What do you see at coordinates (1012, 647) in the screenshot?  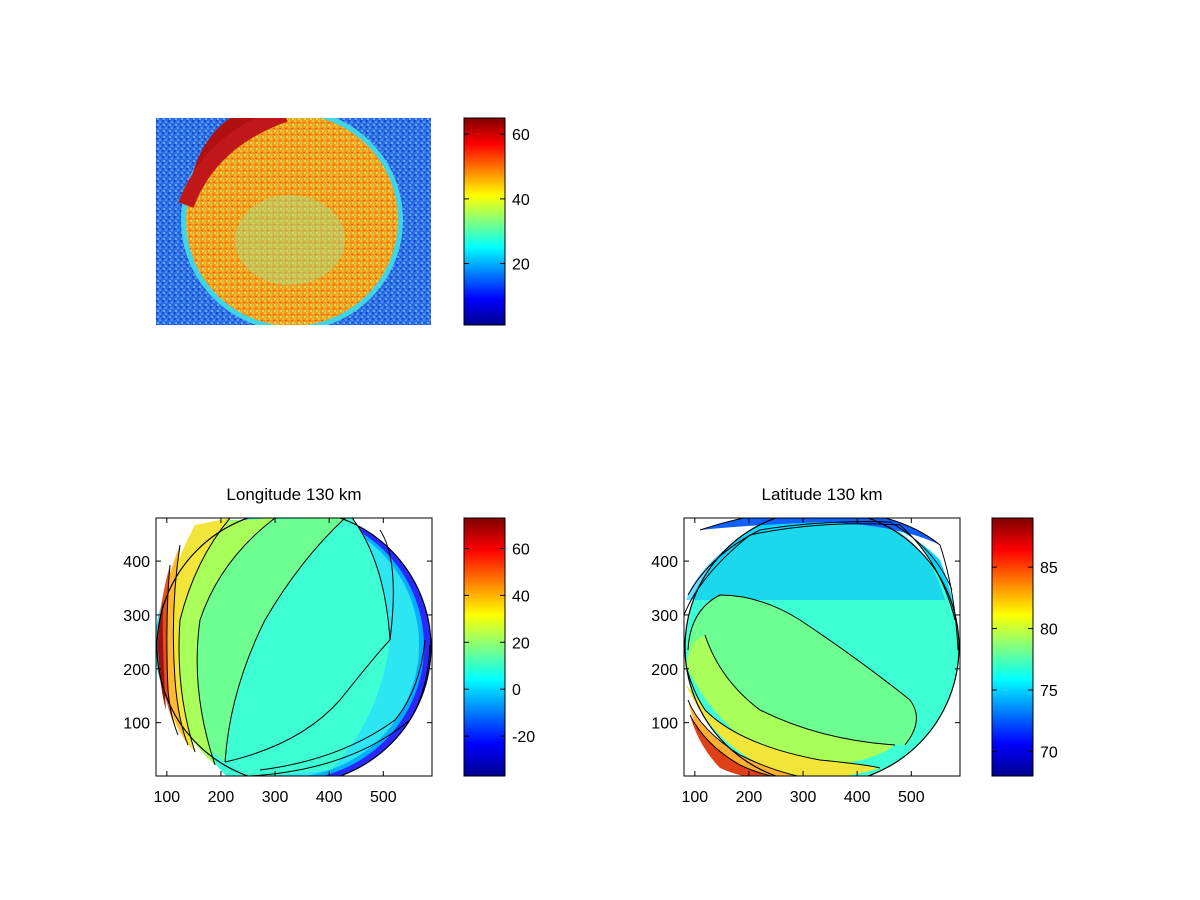 I see `latitude-colorbar-bar` at bounding box center [1012, 647].